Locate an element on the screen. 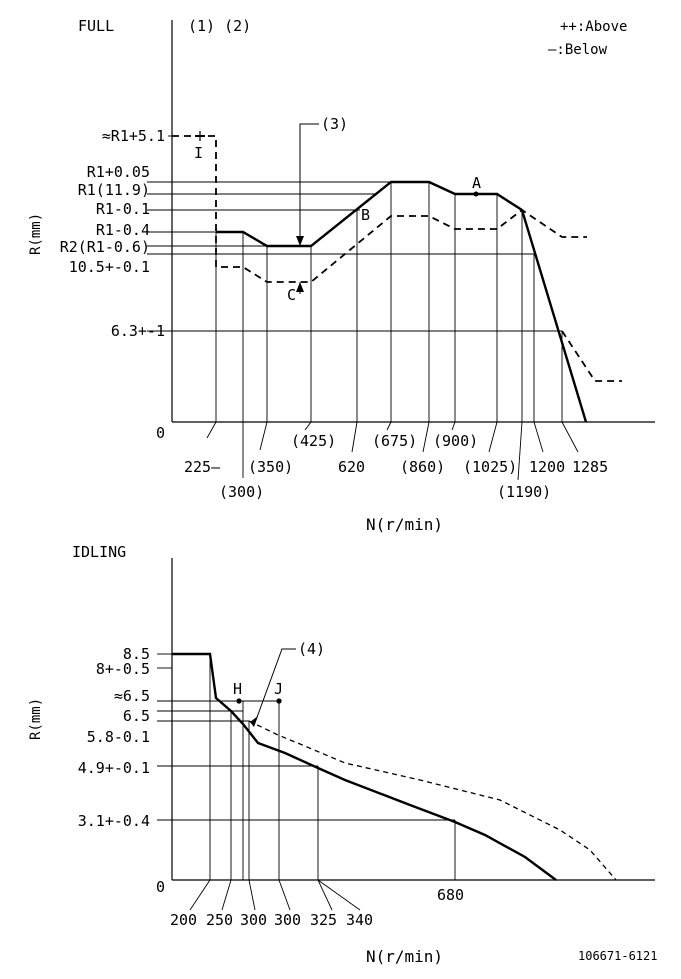 This screenshot has width=681, height=979. label-675: (675) is located at coordinates (394, 441).